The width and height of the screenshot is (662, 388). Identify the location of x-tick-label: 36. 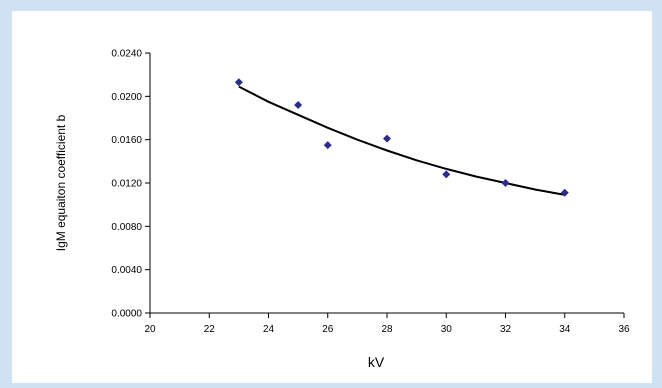
(624, 329).